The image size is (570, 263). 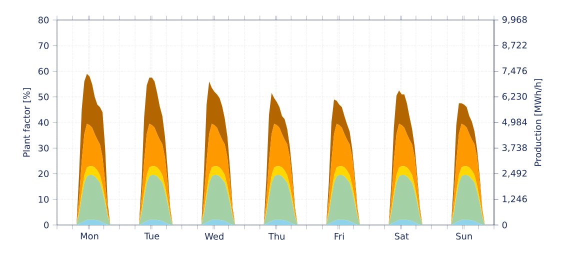 I want to click on y-tick-label: 80, so click(x=43, y=20).